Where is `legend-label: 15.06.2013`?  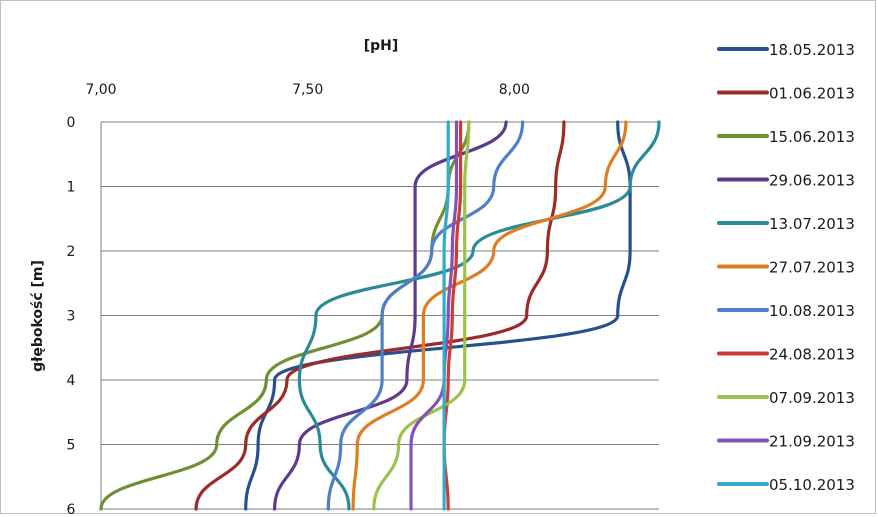 legend-label: 15.06.2013 is located at coordinates (812, 137).